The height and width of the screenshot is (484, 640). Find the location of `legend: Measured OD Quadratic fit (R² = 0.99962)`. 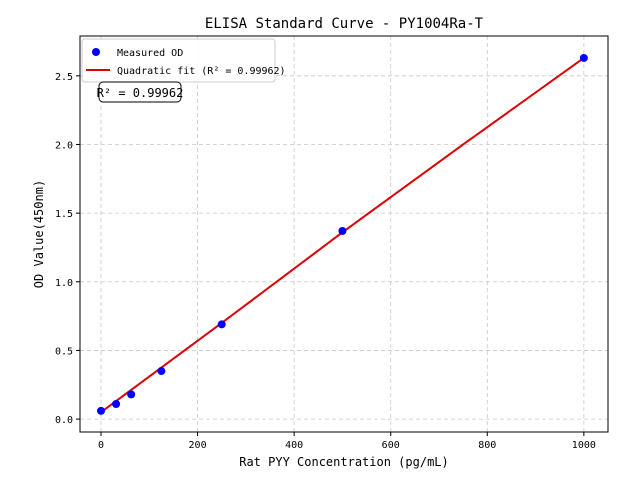

legend: Measured OD Quadratic fit (R² = 0.99962) is located at coordinates (183, 60).